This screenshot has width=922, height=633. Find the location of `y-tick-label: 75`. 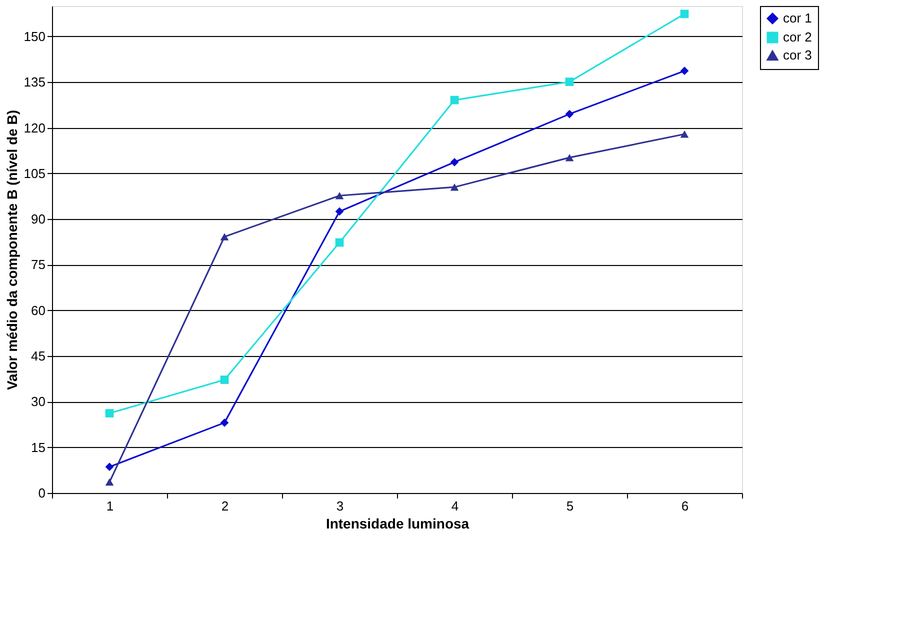

y-tick-label: 75 is located at coordinates (38, 264).